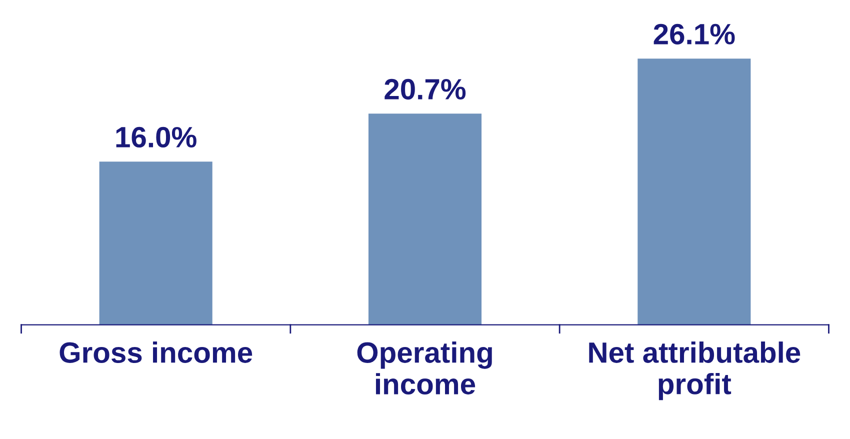  Describe the element at coordinates (156, 137) in the screenshot. I see `data-label: 16.0%` at that location.